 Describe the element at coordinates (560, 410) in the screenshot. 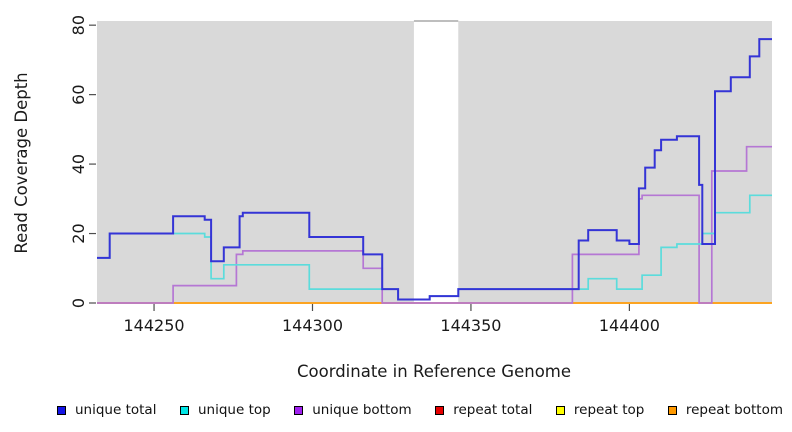

I see `legend-swatch-repeat-top` at that location.